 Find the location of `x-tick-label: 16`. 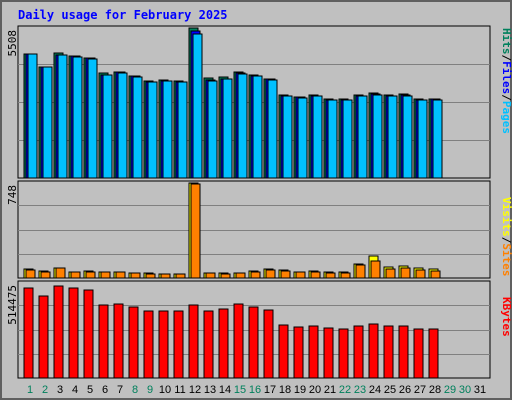

x-tick-label: 16 is located at coordinates (255, 390).